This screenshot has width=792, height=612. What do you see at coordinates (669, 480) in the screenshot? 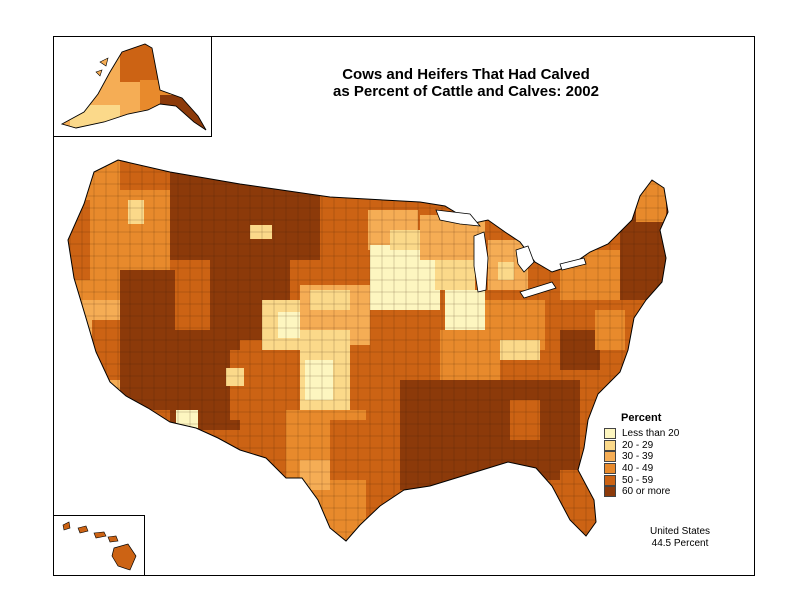
I see `legend-item: 50 - 59` at bounding box center [669, 480].